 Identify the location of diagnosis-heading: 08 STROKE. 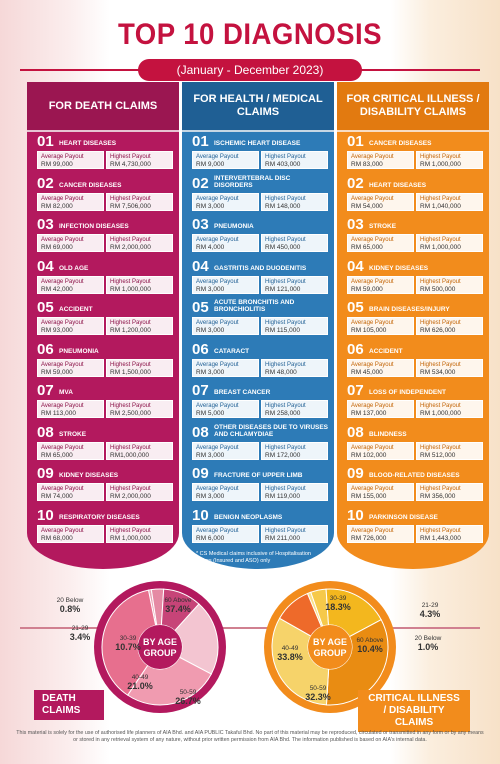
(105, 431).